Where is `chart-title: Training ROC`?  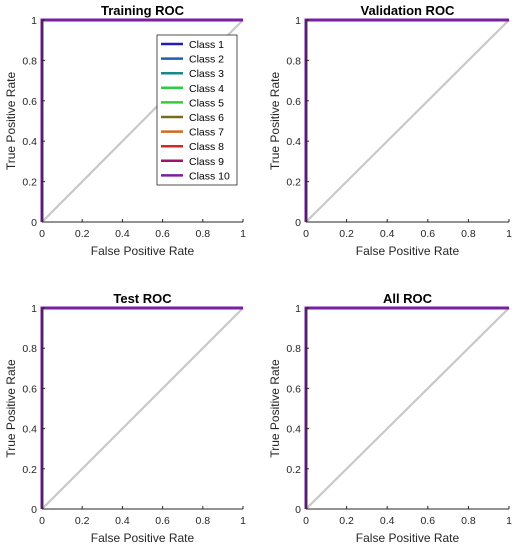
chart-title: Training ROC is located at coordinates (143, 10).